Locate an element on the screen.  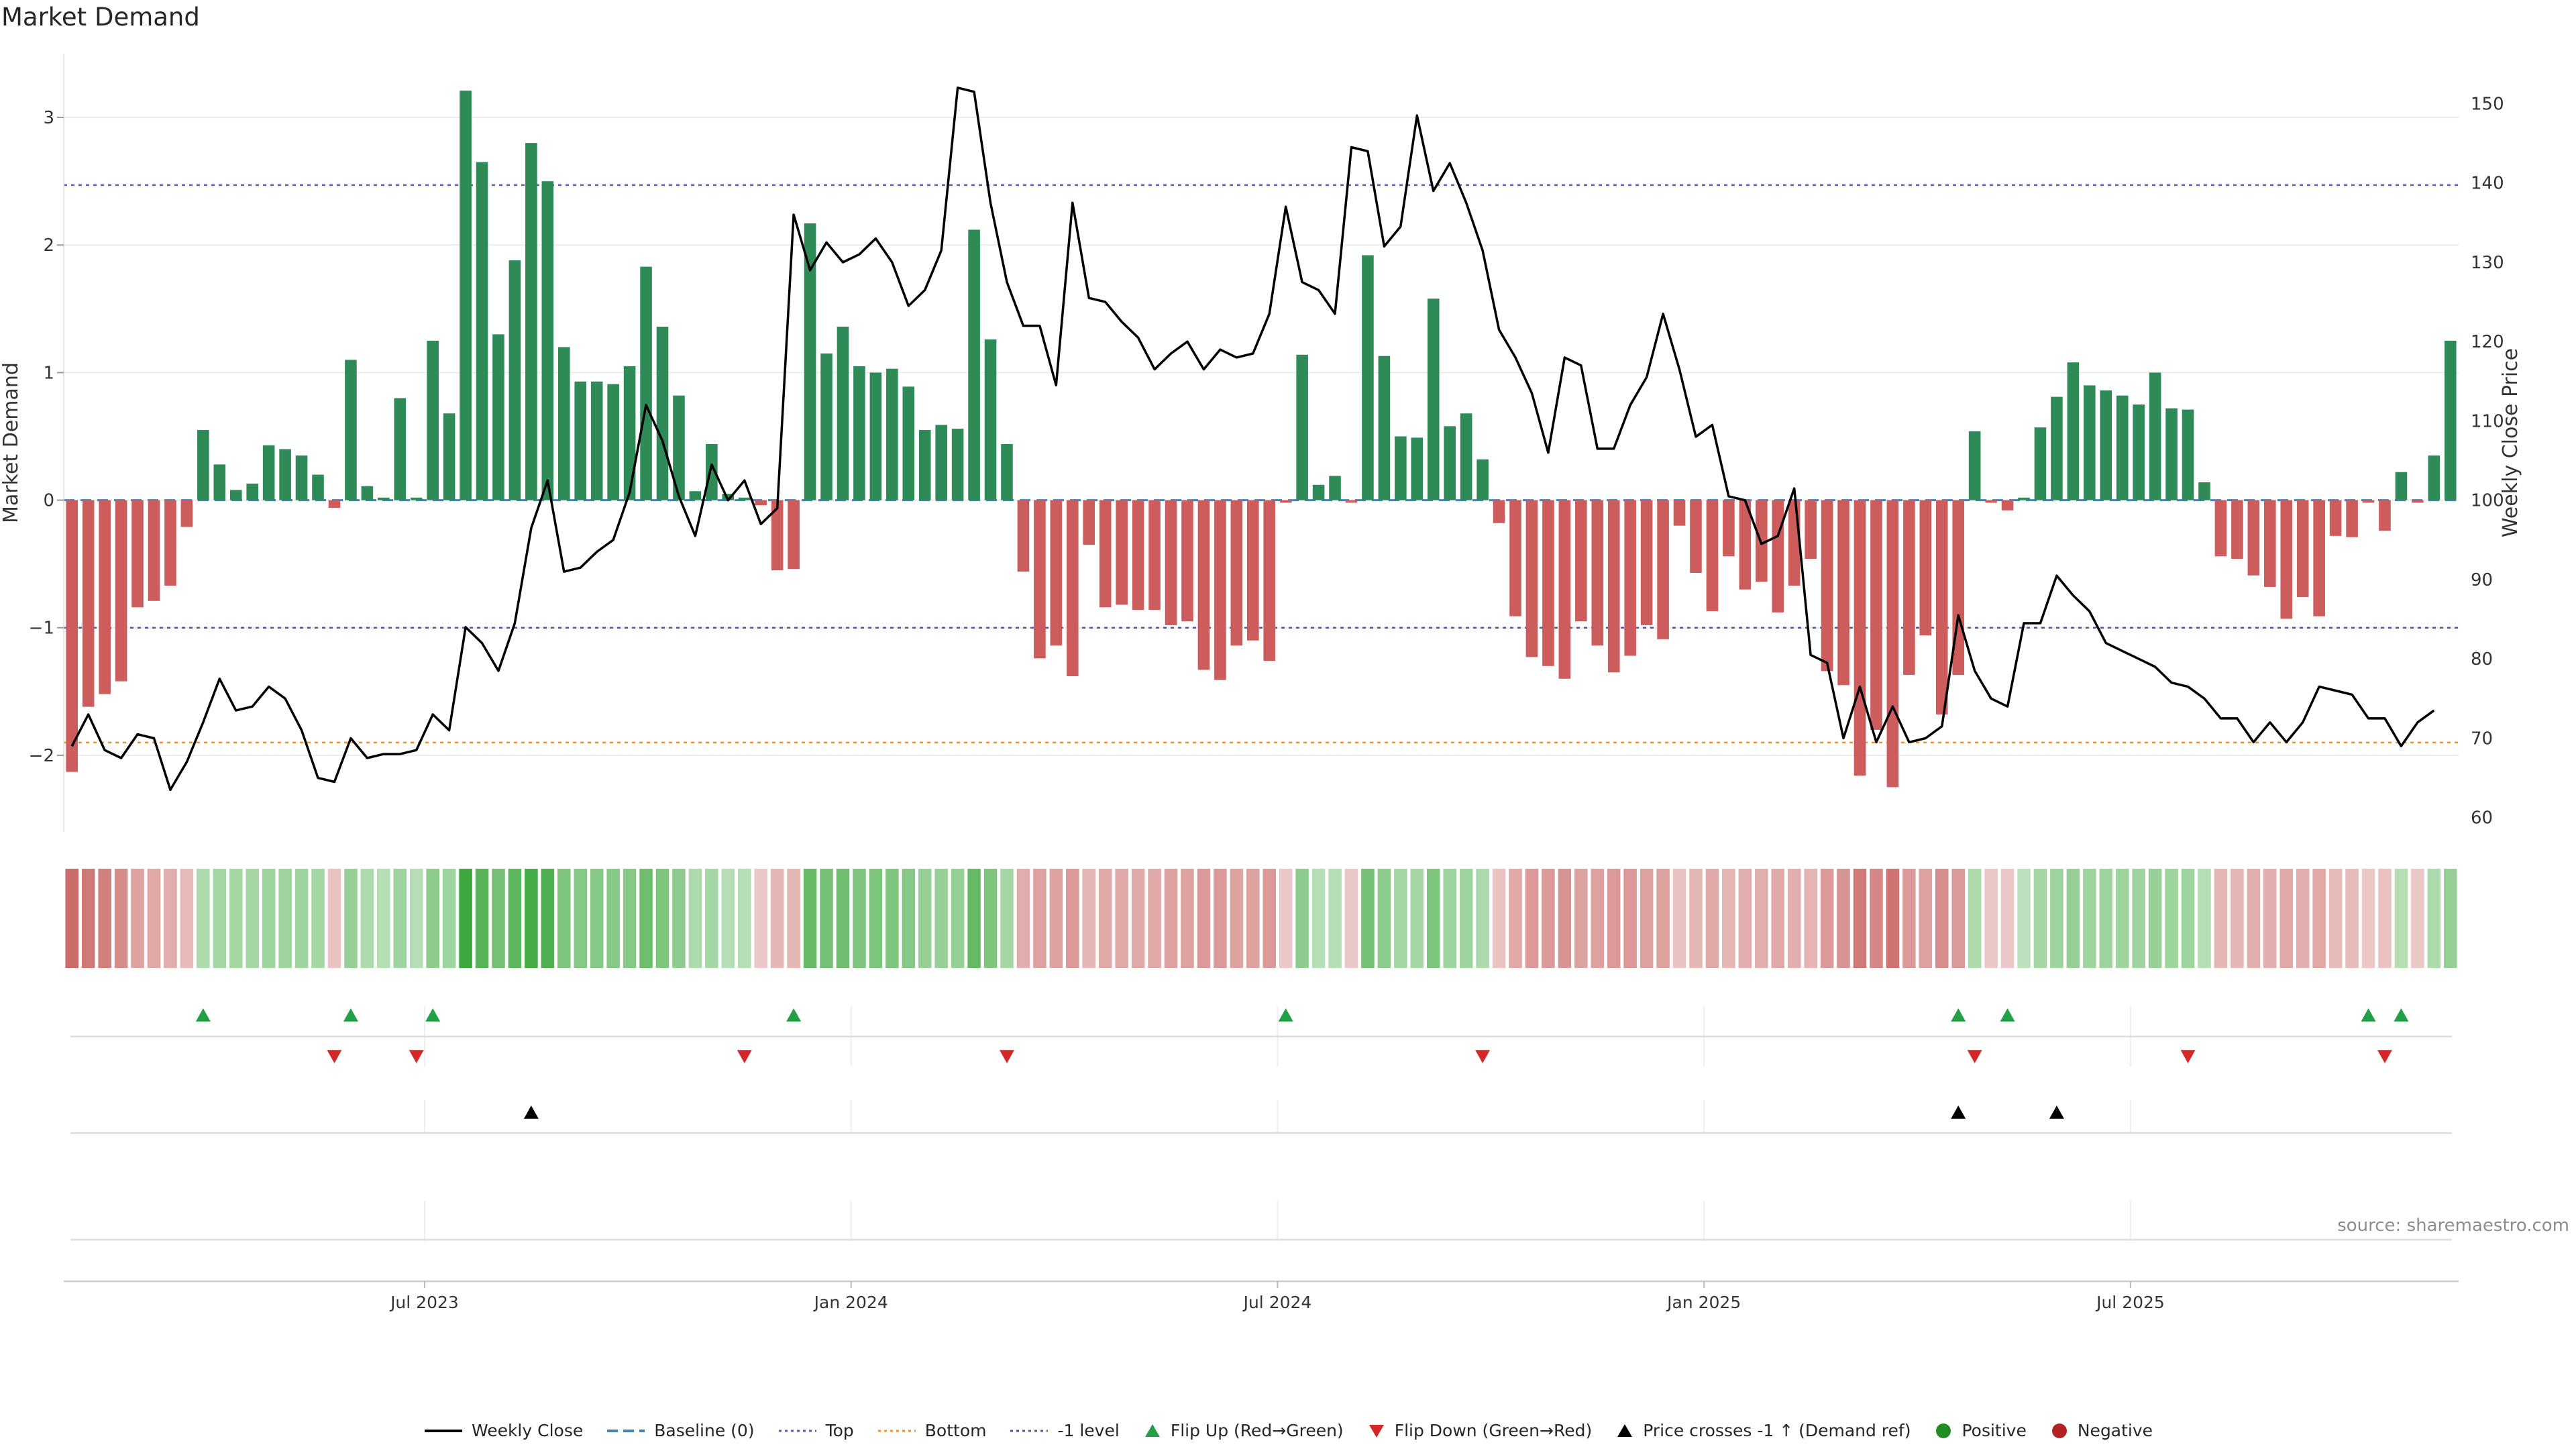
y-axis-label: Market Demand is located at coordinates (11, 442).